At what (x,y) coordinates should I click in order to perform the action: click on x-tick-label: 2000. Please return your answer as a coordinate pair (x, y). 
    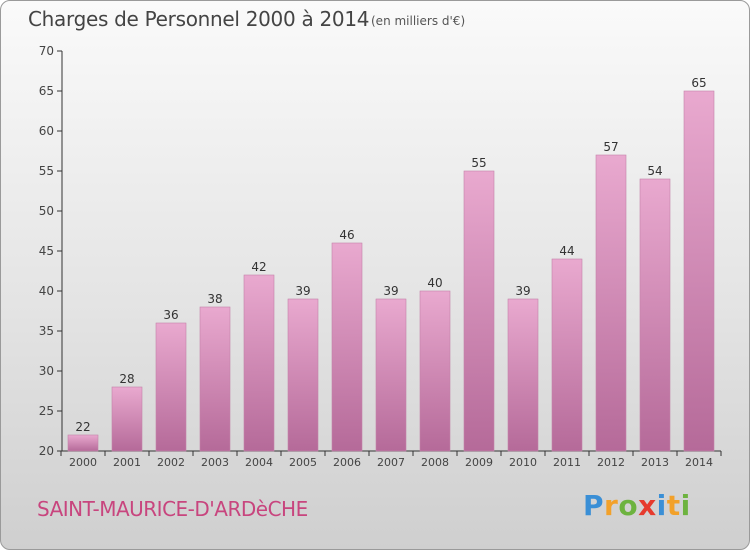
    Looking at the image, I should click on (83, 462).